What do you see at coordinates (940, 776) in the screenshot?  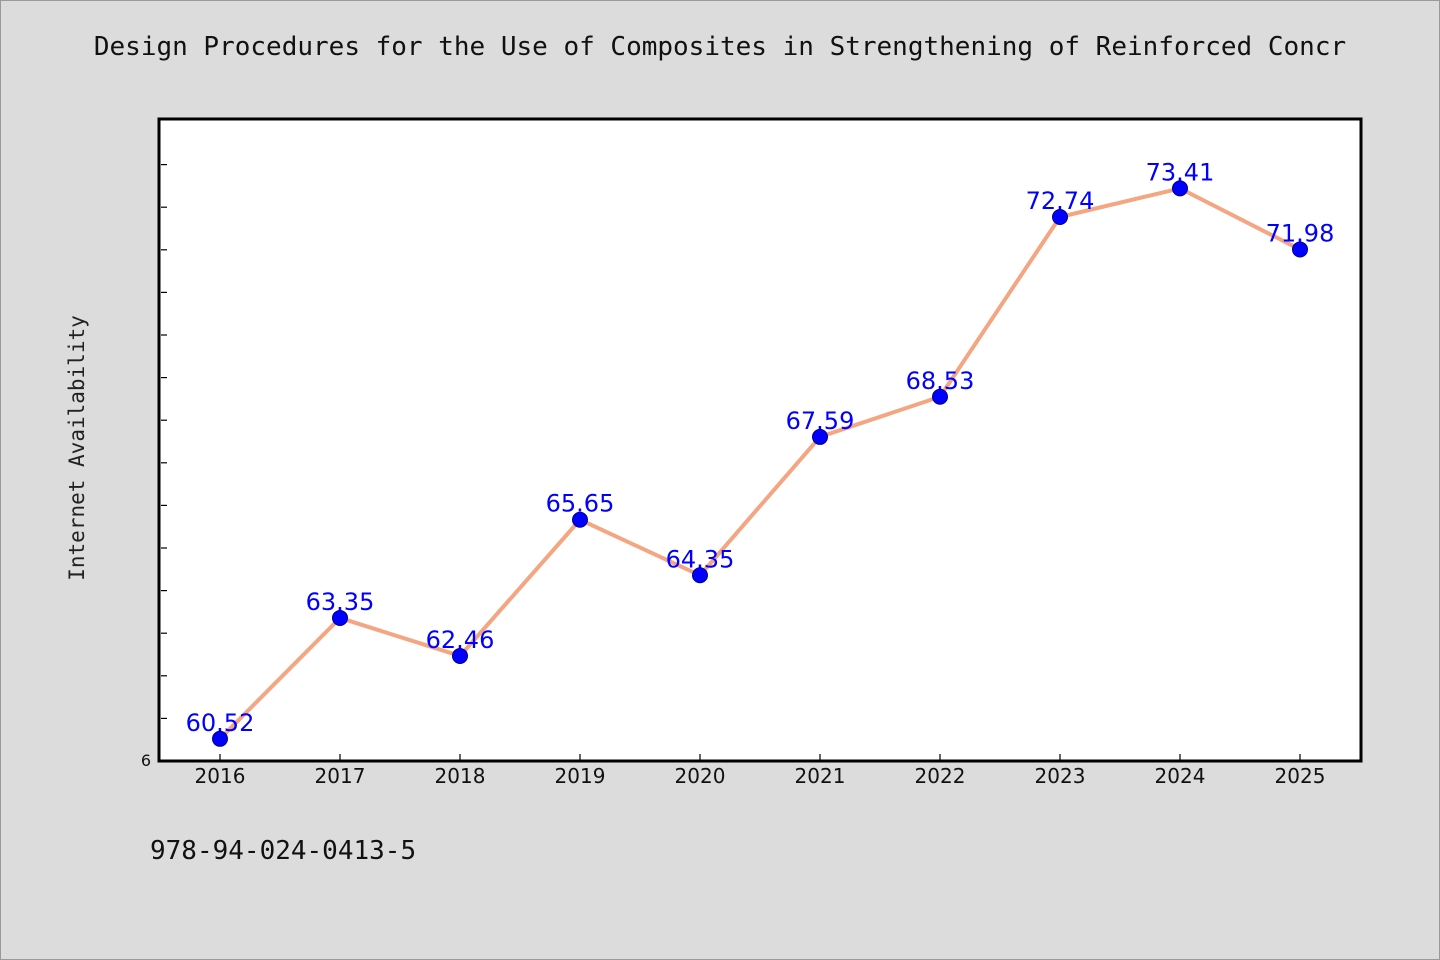 I see `x-tick-label: 2022` at bounding box center [940, 776].